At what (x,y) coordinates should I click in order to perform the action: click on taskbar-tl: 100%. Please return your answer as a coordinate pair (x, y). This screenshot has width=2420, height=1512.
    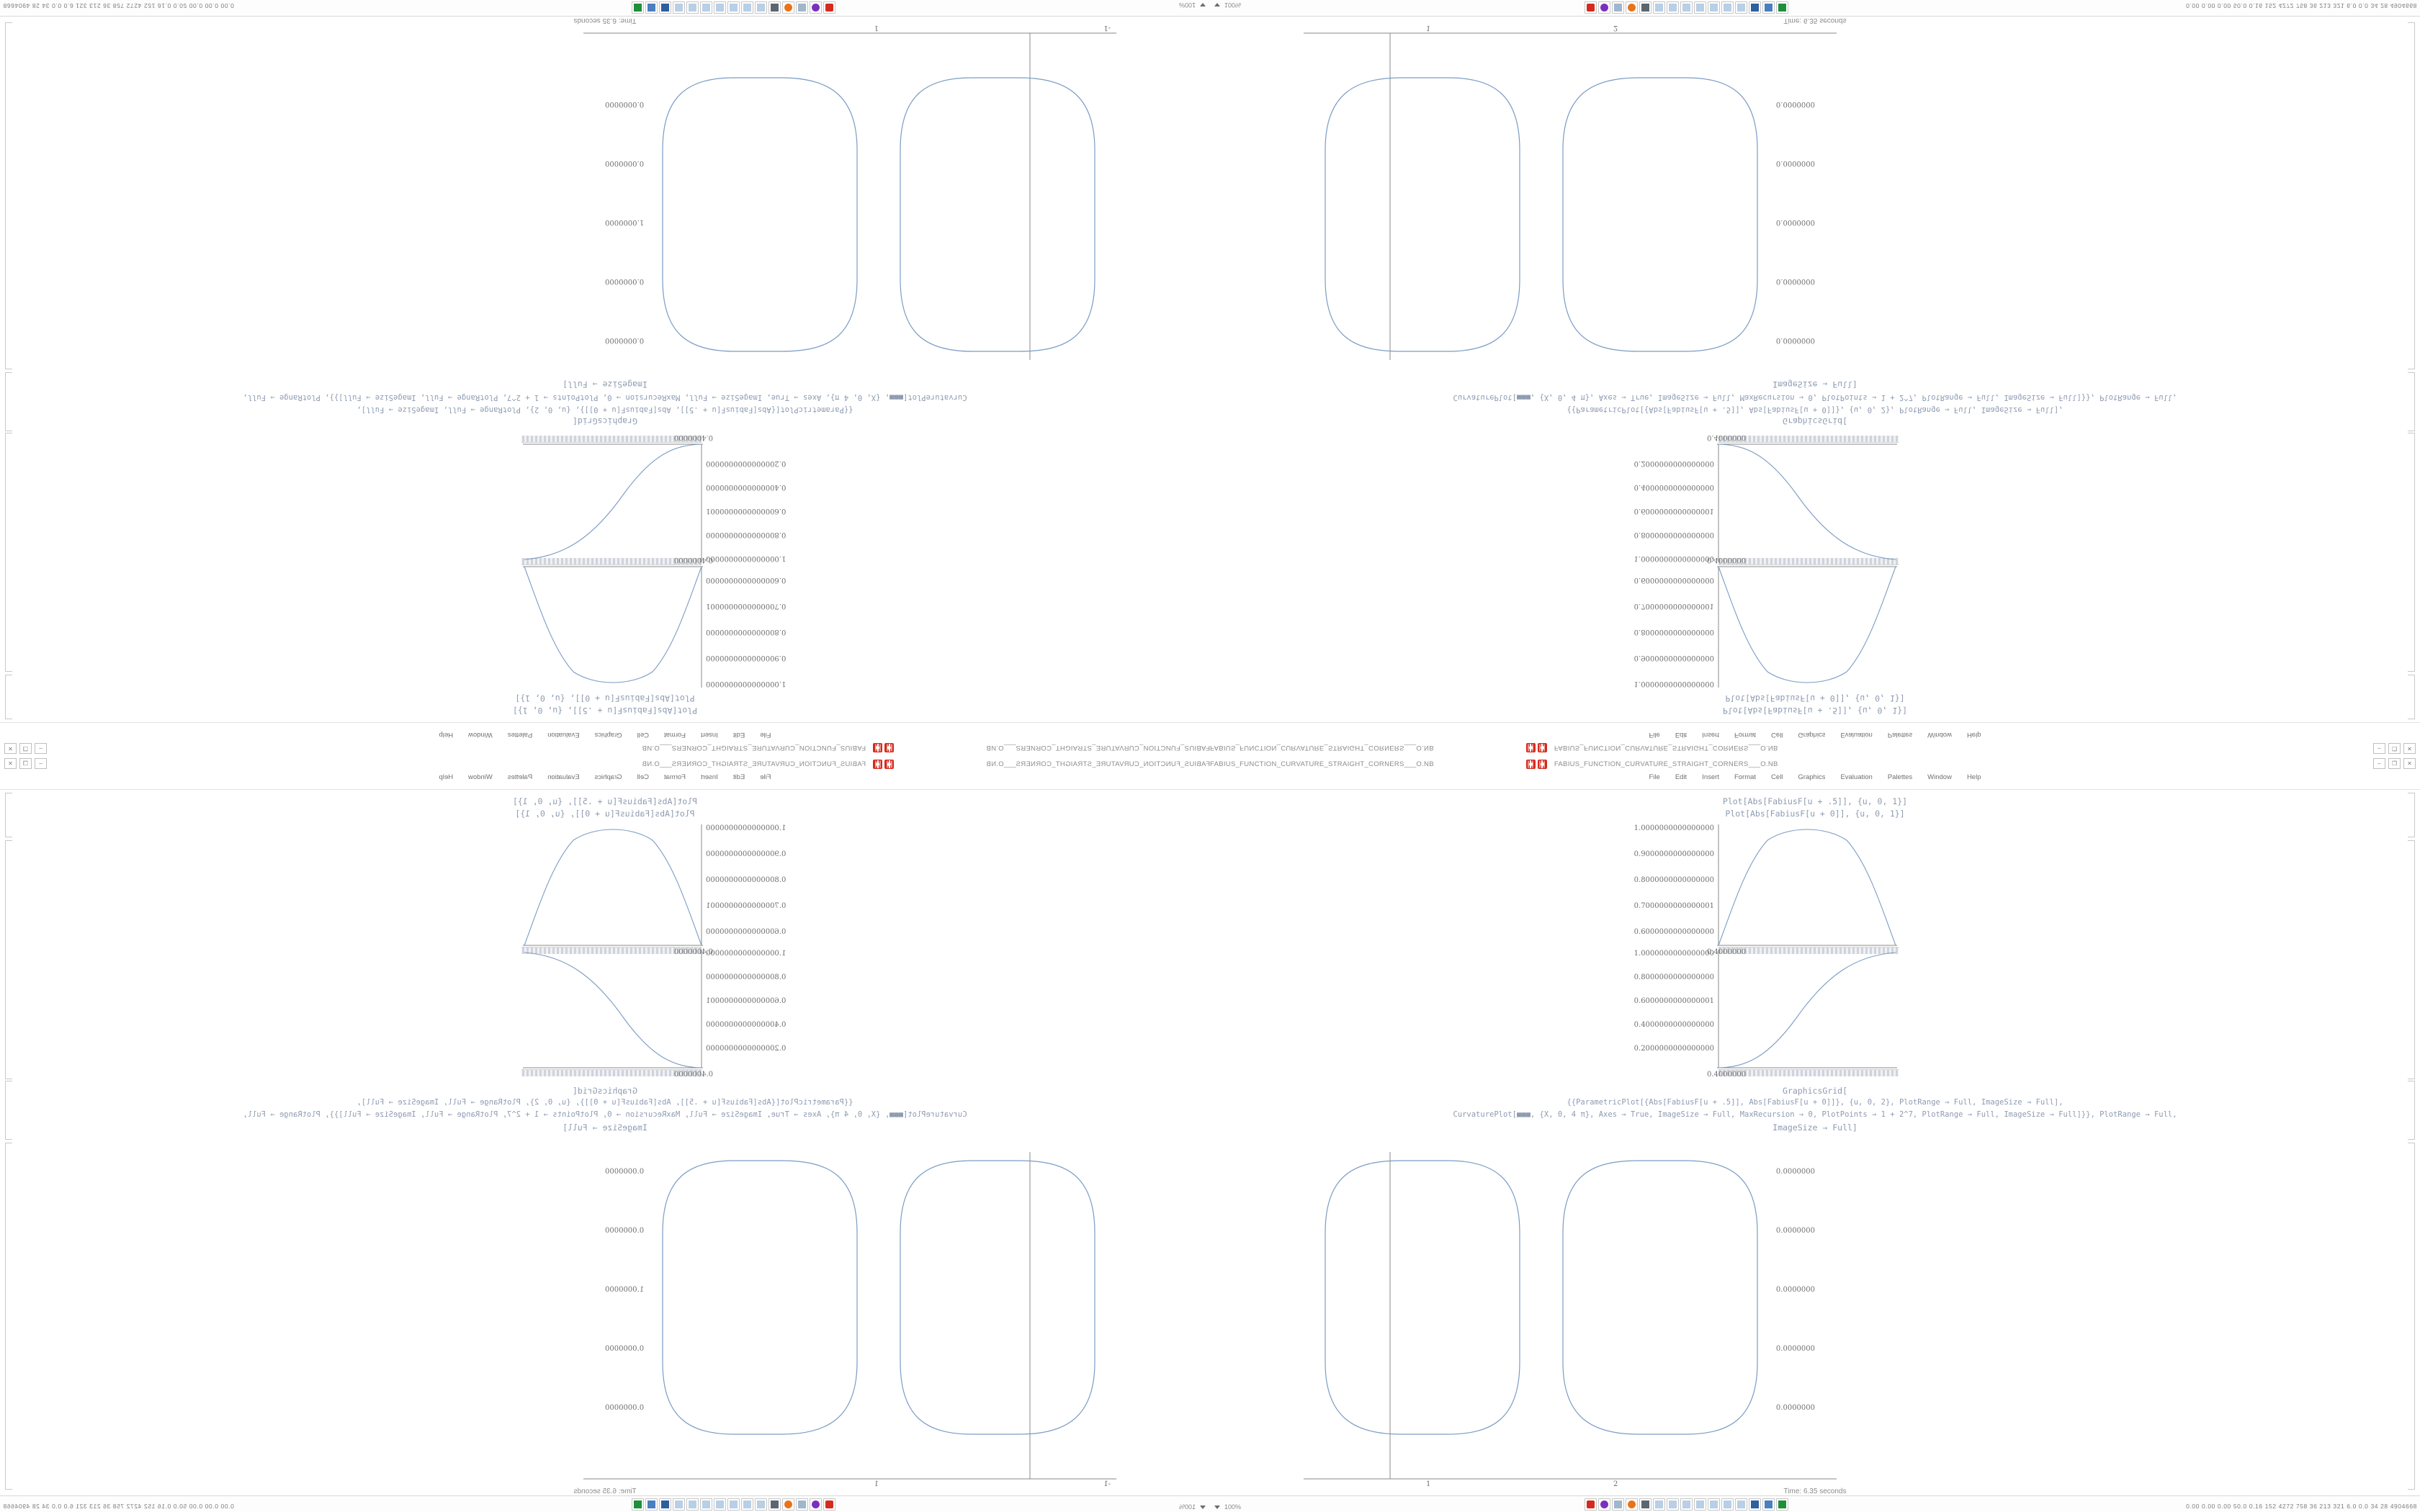
    Looking at the image, I should click on (605, 8).